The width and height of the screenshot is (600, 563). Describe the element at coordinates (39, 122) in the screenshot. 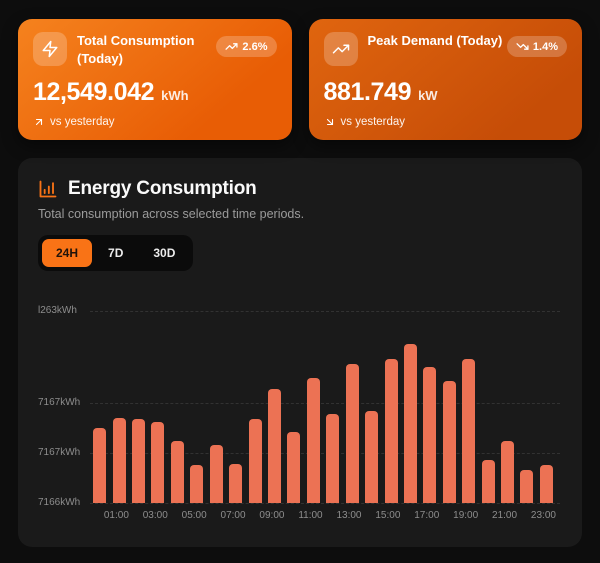

I see `arrow-up-right-icon` at that location.